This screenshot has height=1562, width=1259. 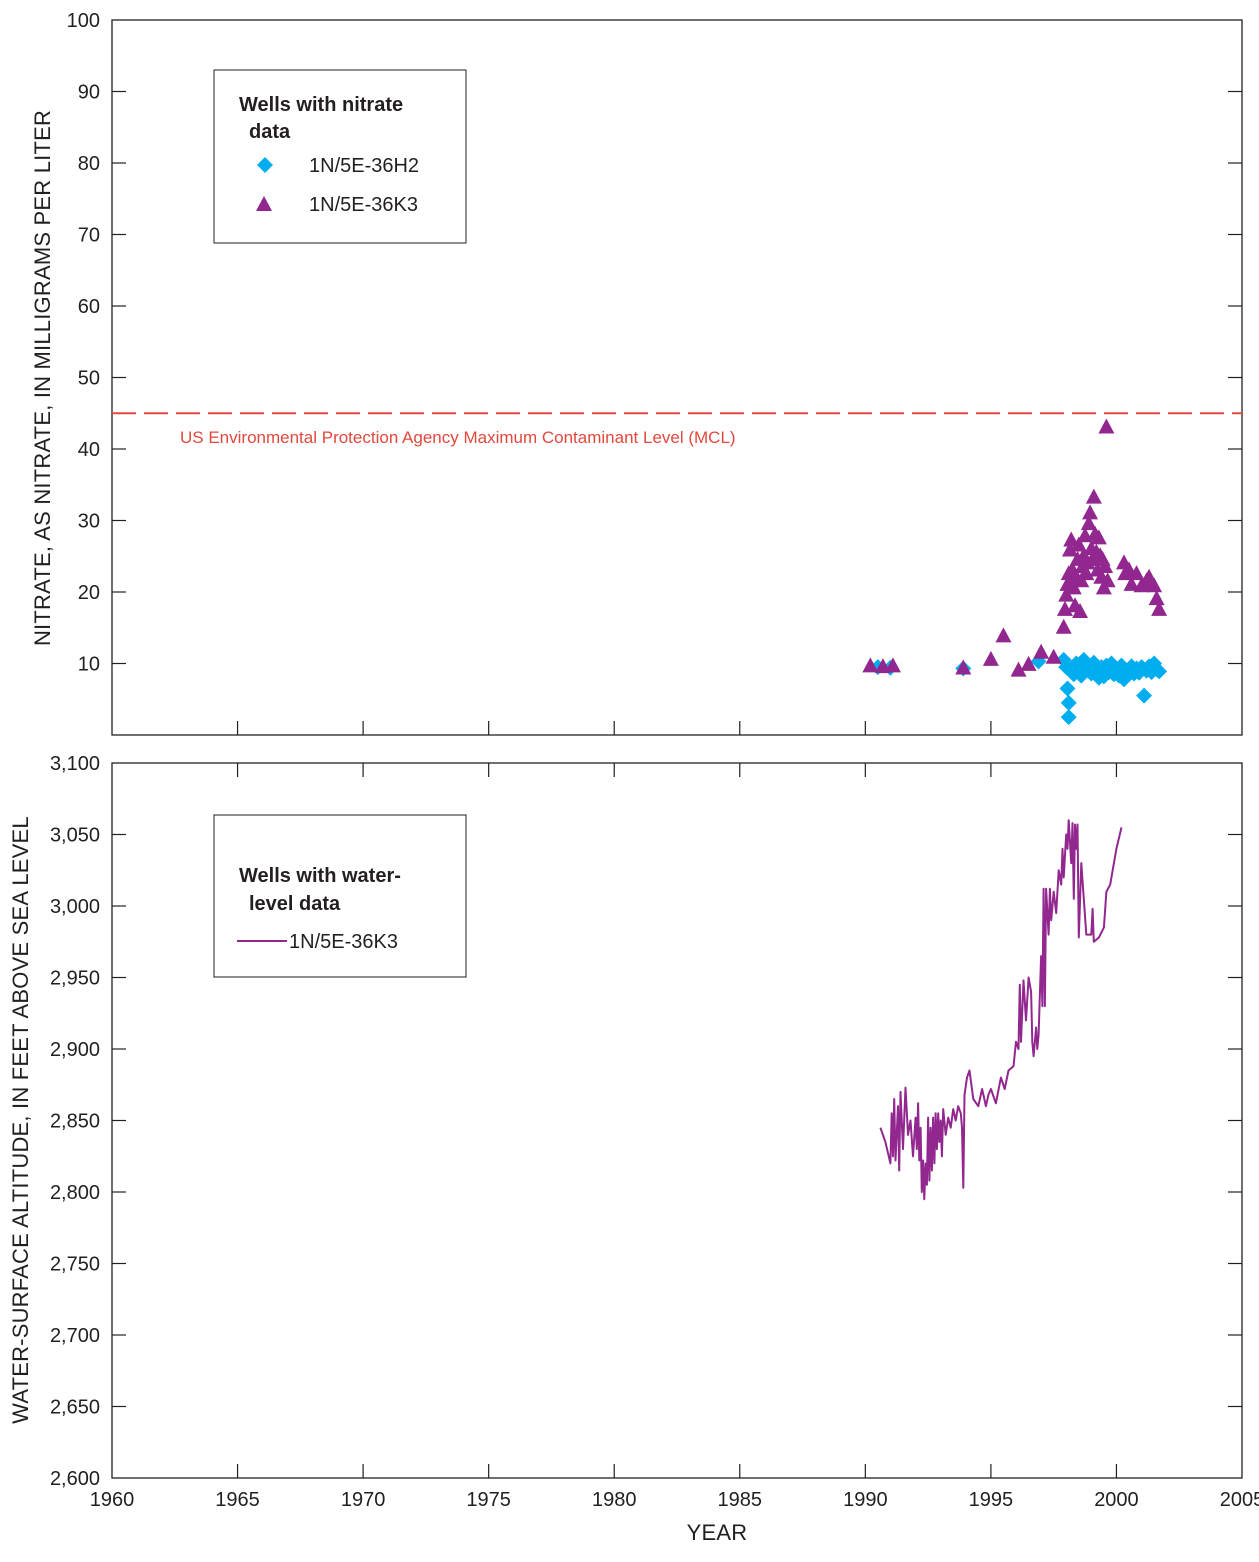 What do you see at coordinates (488, 1500) in the screenshot?
I see `x-tick-label: 1975` at bounding box center [488, 1500].